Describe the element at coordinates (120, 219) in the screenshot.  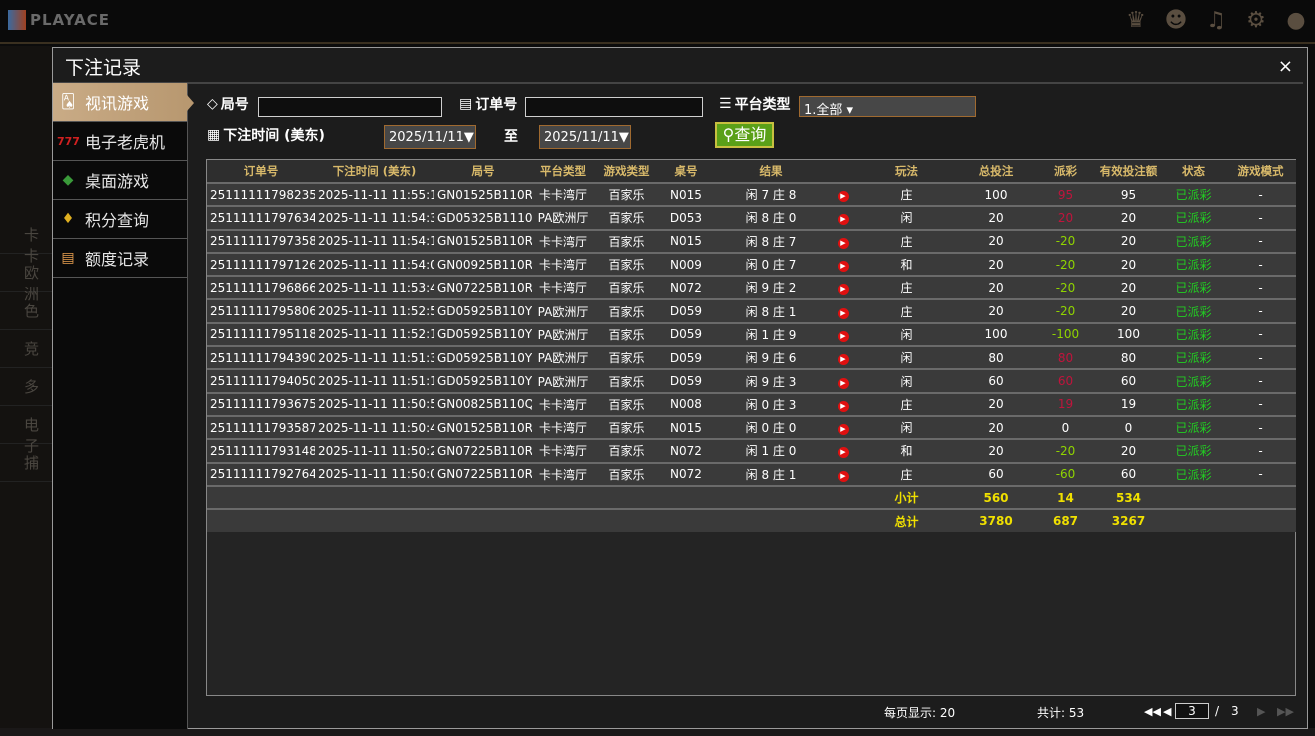
I see `nav-item-points: ♦ 积分查询` at that location.